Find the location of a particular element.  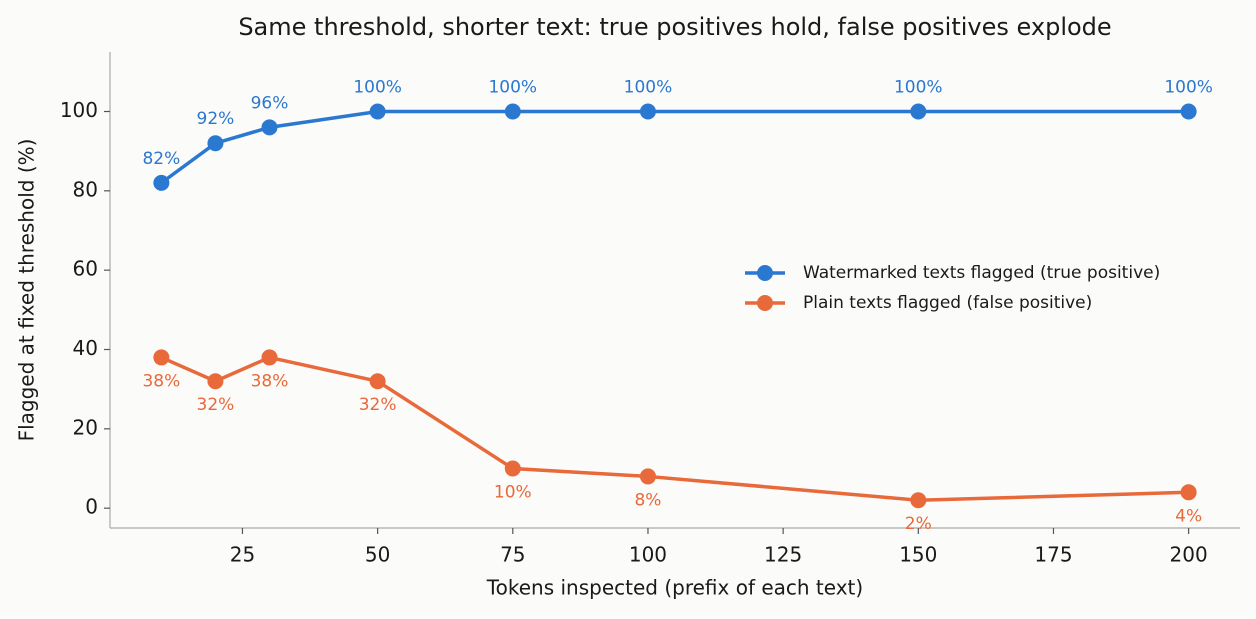

y-tick-label: 100 is located at coordinates (79, 110).